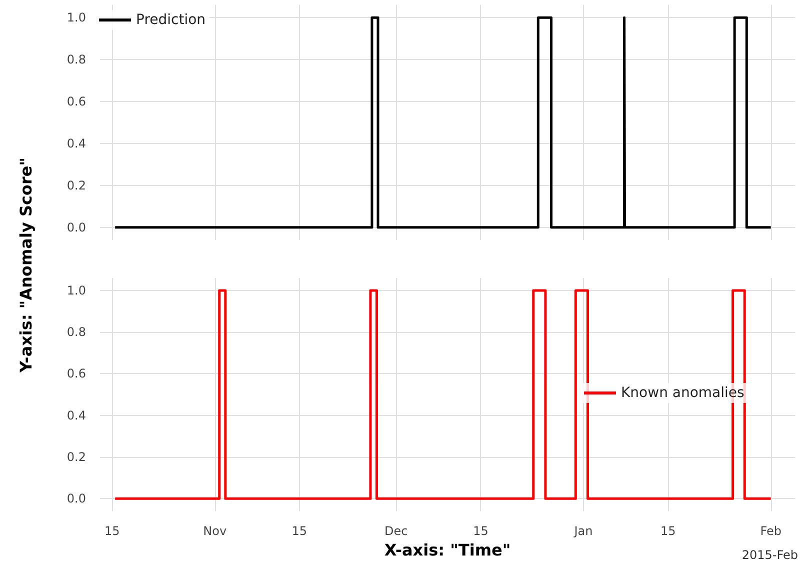 The width and height of the screenshot is (800, 563). What do you see at coordinates (171, 20) in the screenshot?
I see `legend-label: Prediction` at bounding box center [171, 20].